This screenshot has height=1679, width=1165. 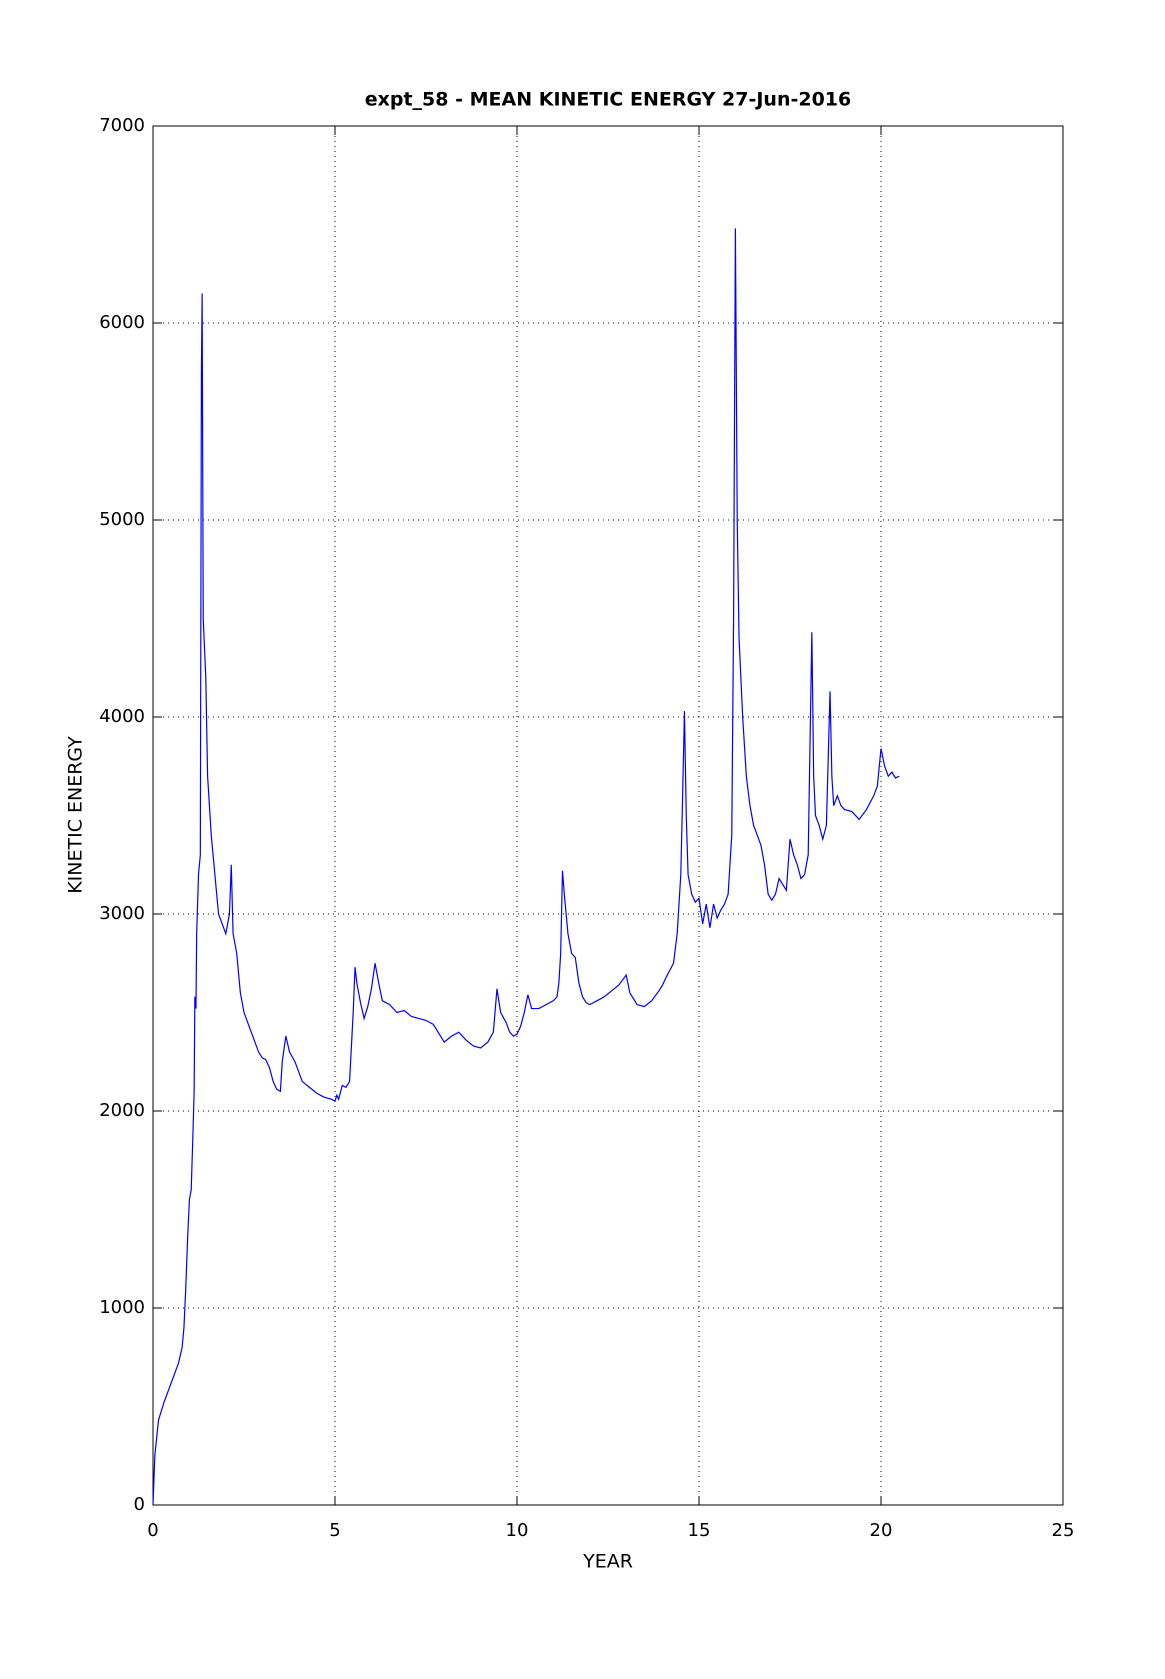 I want to click on y-tick-label: 6000, so click(x=122, y=322).